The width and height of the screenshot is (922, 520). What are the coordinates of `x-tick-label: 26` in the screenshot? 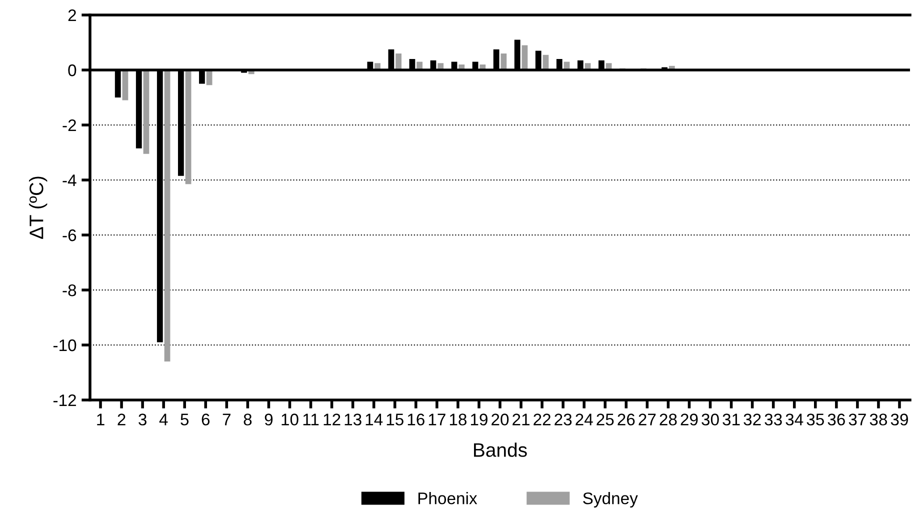 It's located at (626, 420).